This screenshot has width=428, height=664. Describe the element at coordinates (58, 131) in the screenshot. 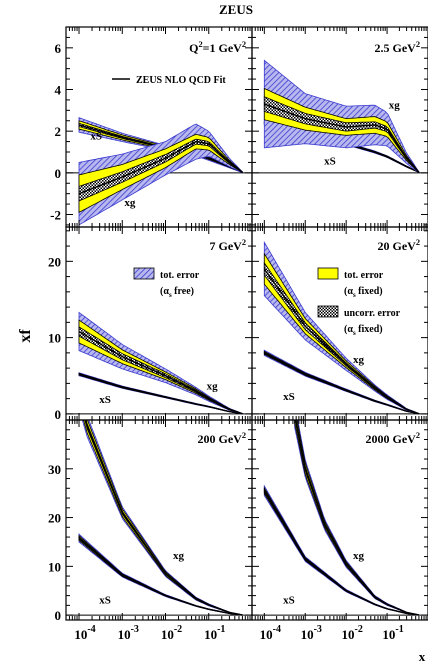

I see `y-tick-label: 2` at that location.